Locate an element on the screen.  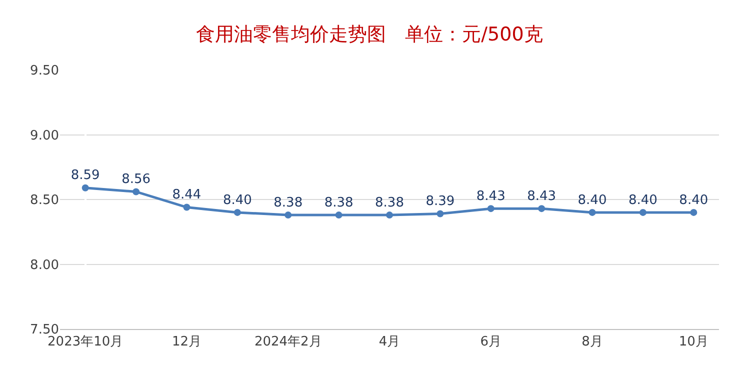
x-tick-label: 4月 is located at coordinates (389, 342).